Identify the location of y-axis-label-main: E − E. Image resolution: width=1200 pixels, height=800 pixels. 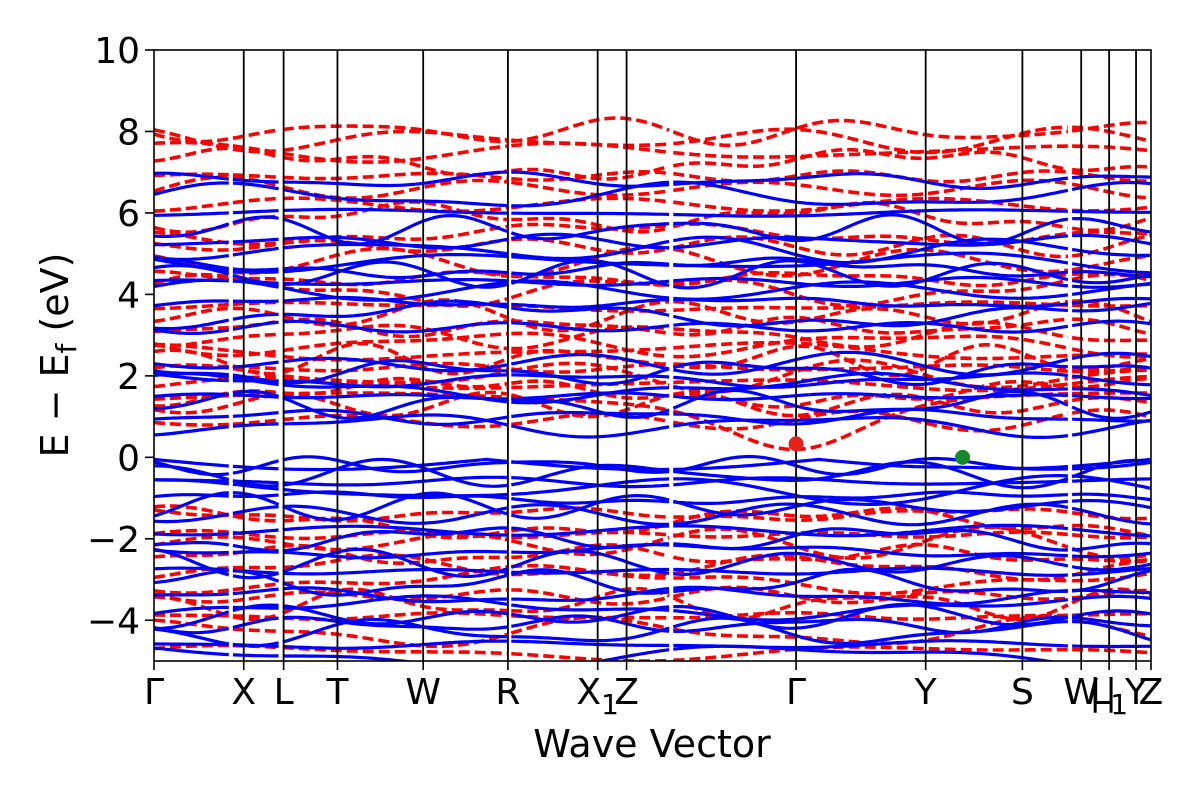
(55, 405).